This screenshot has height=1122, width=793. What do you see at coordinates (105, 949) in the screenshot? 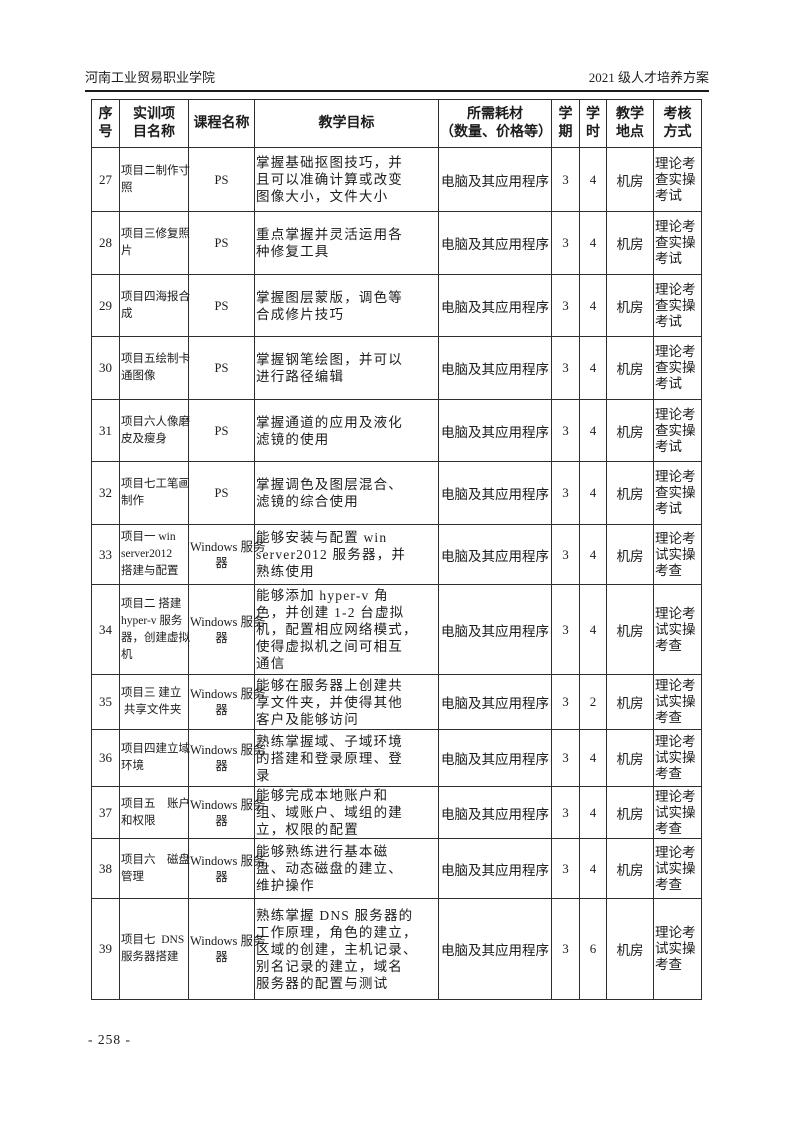
I see `cell-no: 39` at bounding box center [105, 949].